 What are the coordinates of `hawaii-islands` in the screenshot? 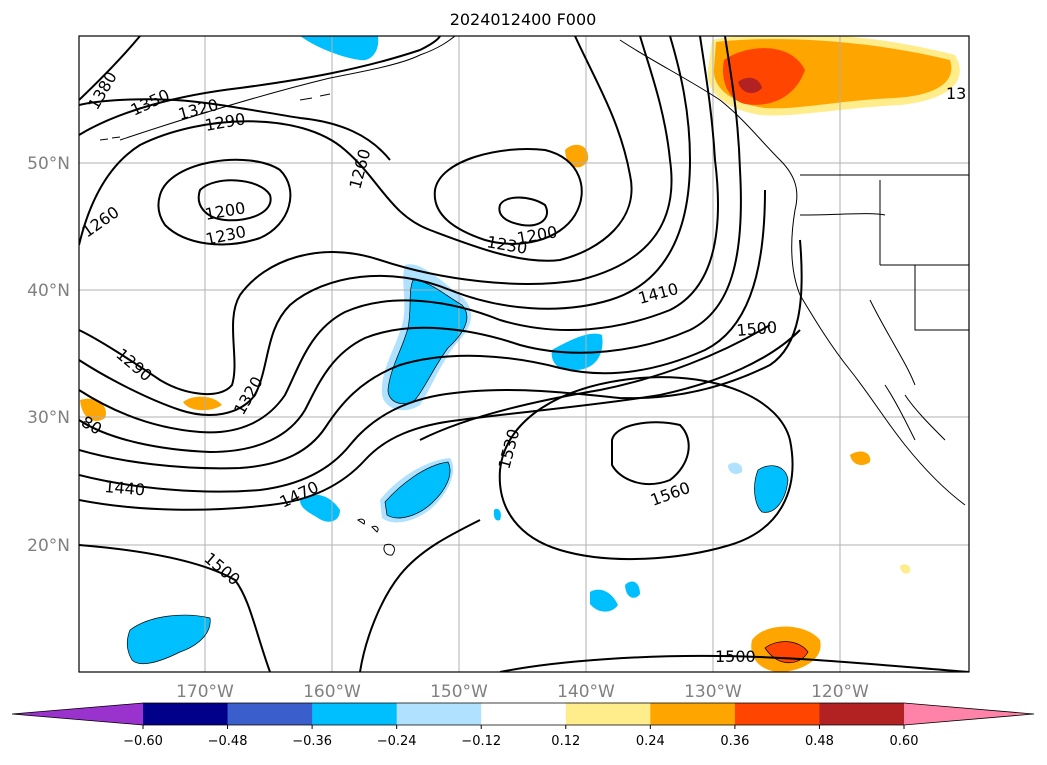 It's located at (376, 537).